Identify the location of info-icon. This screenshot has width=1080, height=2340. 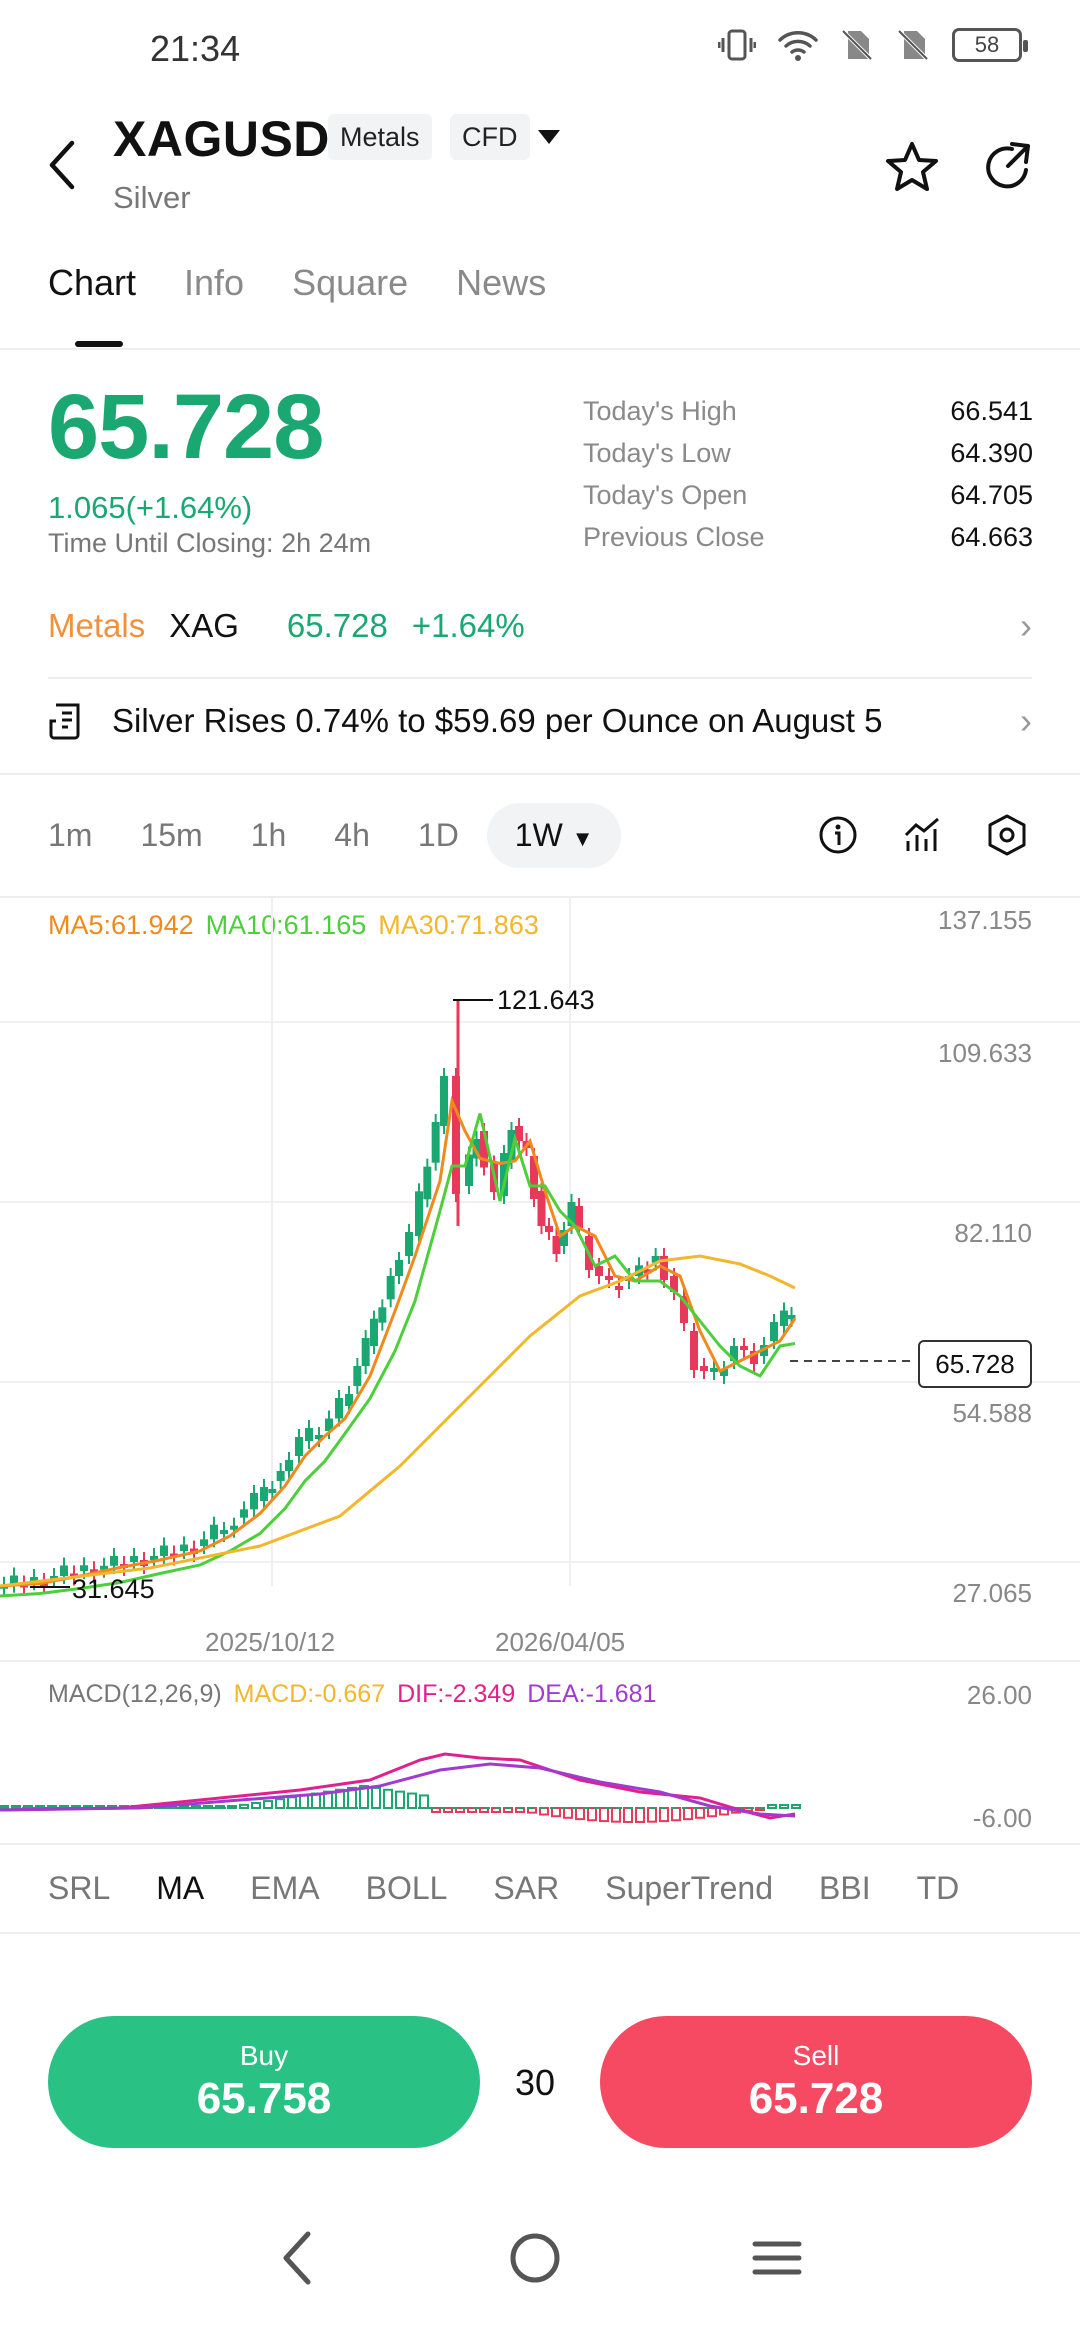
(838, 835).